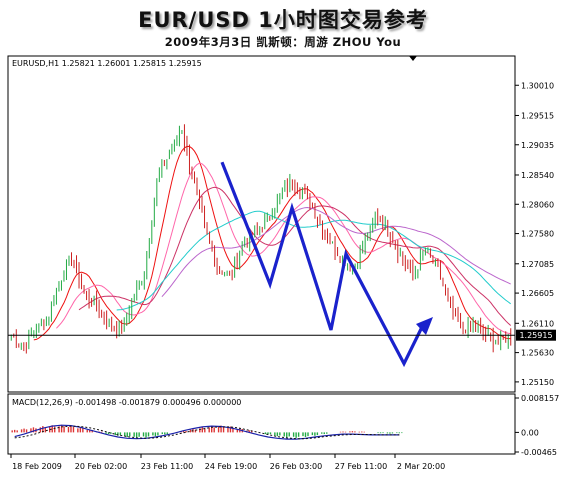 Image resolution: width=566 pixels, height=483 pixels. What do you see at coordinates (231, 466) in the screenshot?
I see `x-tick-label: 24 Feb 19:00` at bounding box center [231, 466].